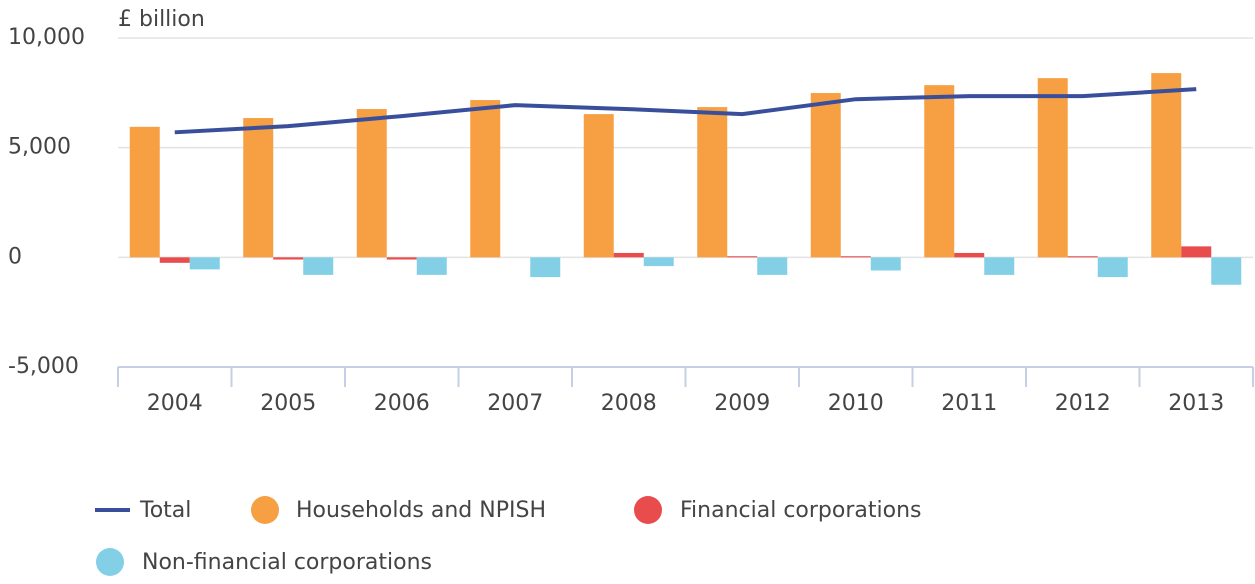 Image resolution: width=1255 pixels, height=584 pixels. Describe the element at coordinates (175, 403) in the screenshot. I see `x-tick-label: 2004` at that location.